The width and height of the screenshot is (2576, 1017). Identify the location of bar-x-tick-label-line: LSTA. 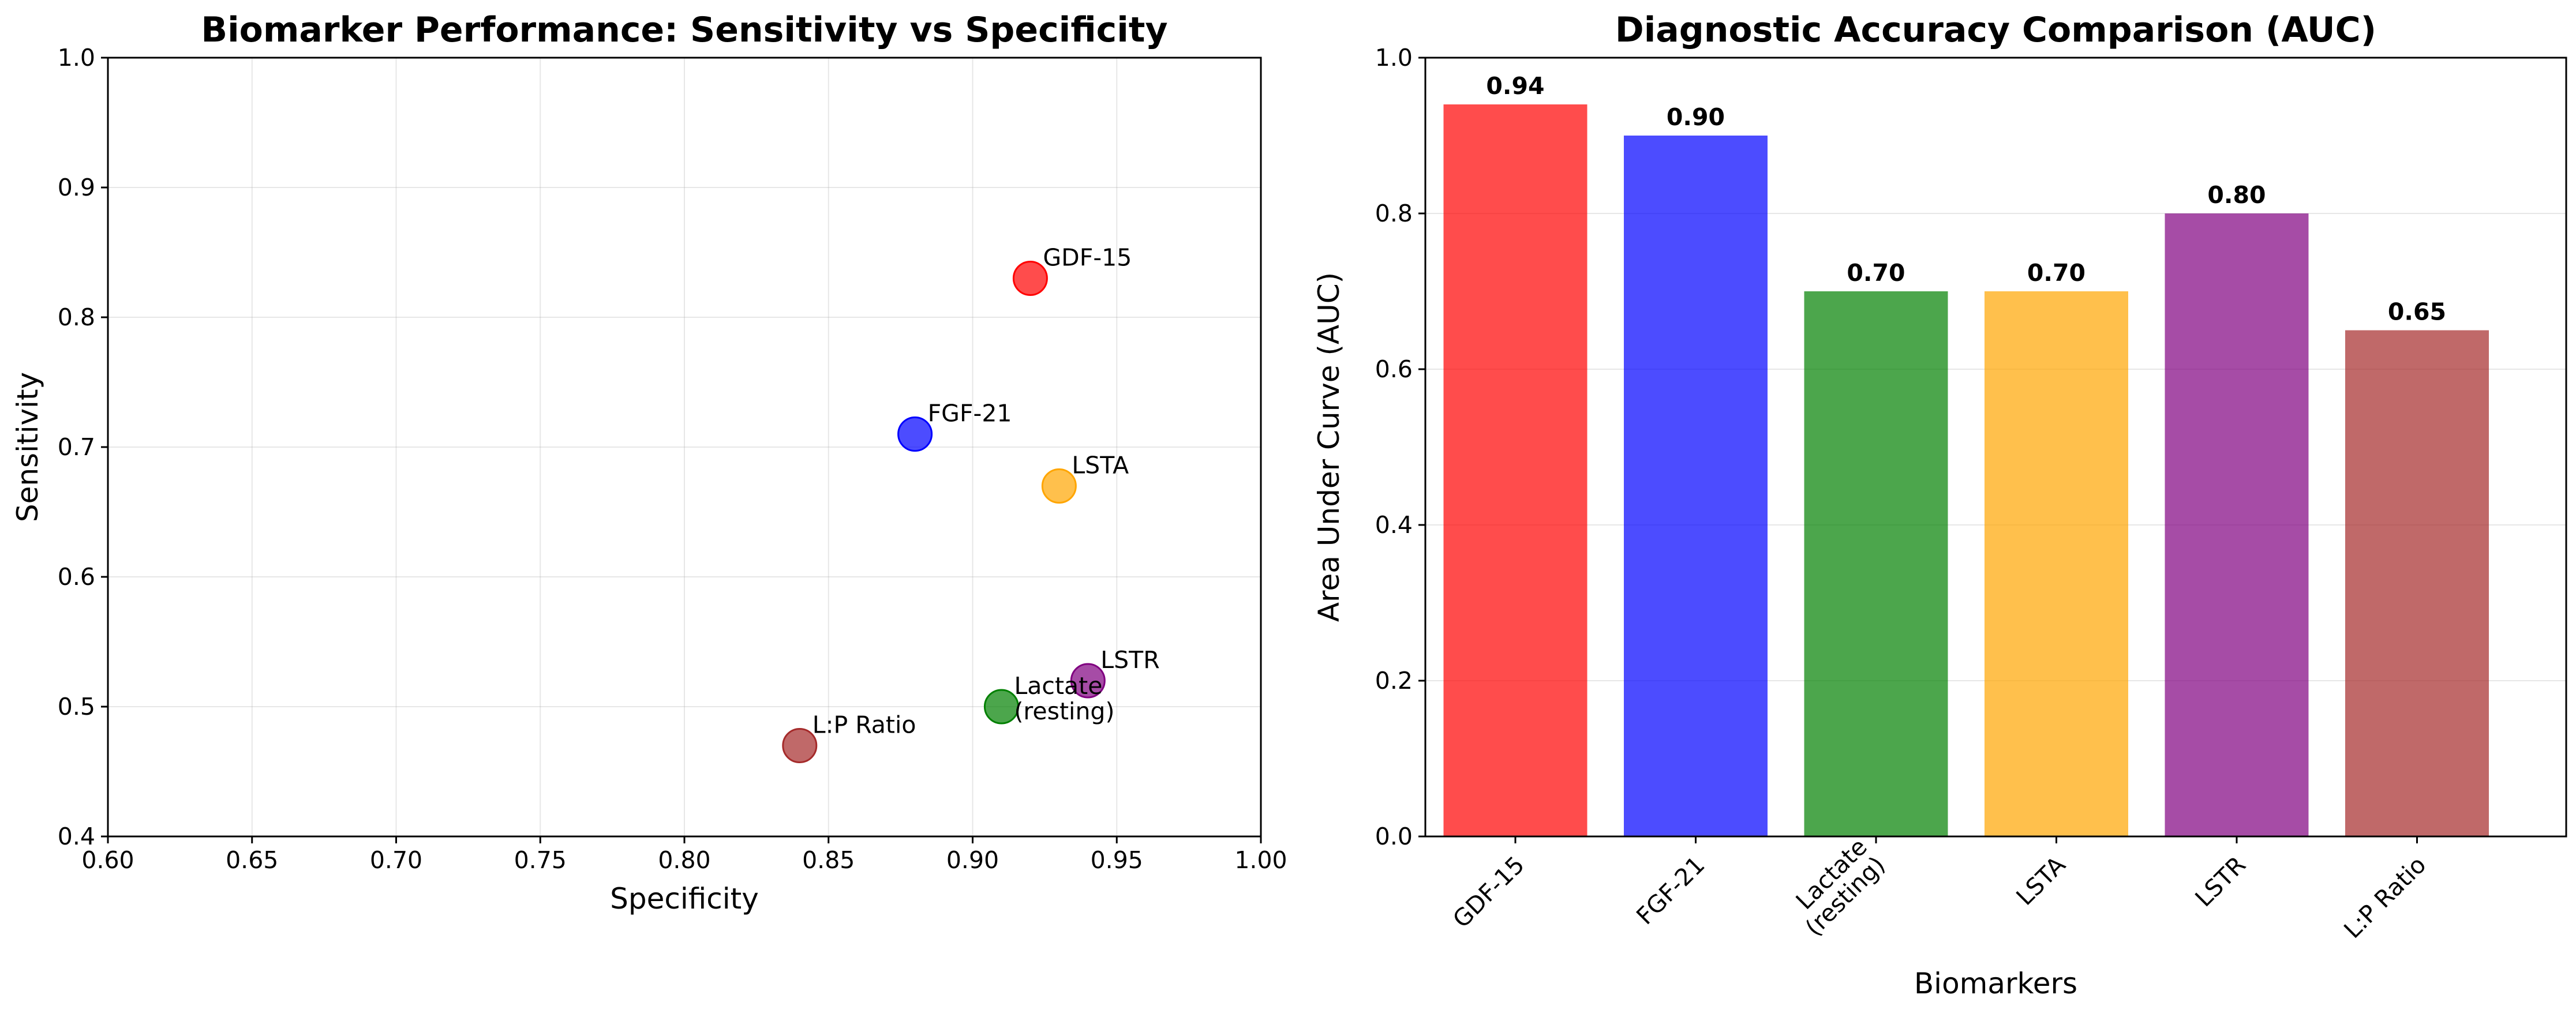
(2041, 881).